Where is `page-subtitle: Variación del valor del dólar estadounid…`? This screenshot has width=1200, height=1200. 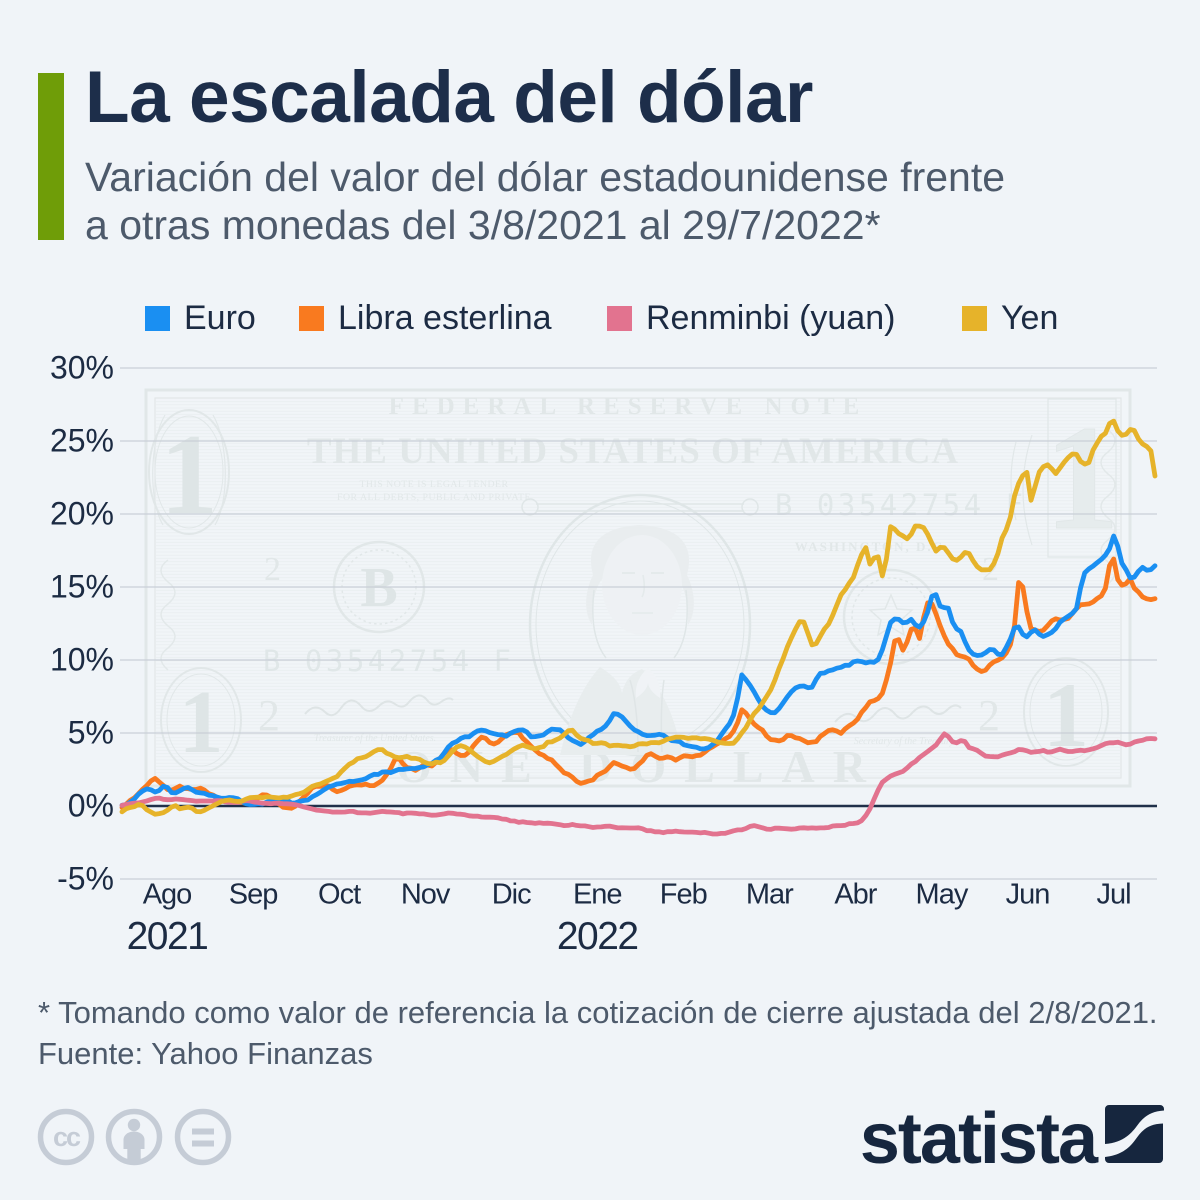
page-subtitle: Variación del valor del dólar estadounid… is located at coordinates (545, 201).